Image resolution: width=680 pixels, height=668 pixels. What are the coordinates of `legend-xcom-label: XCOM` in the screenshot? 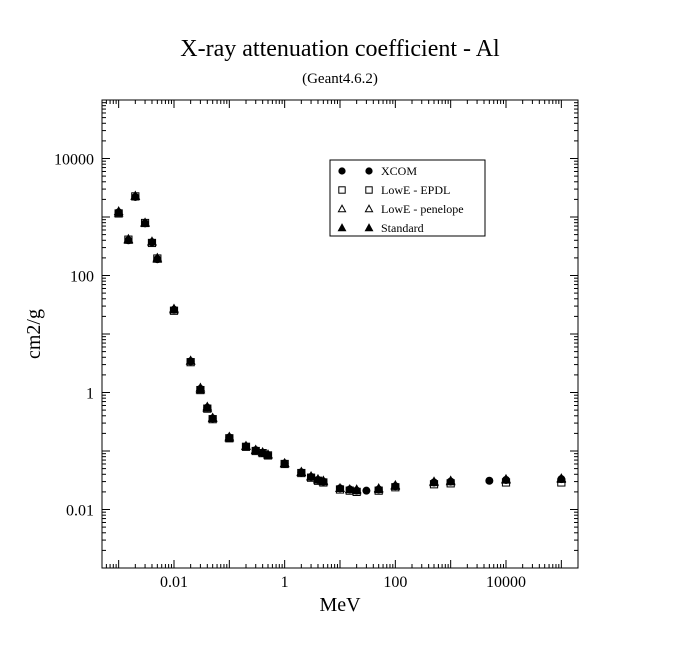 It's located at (399, 171).